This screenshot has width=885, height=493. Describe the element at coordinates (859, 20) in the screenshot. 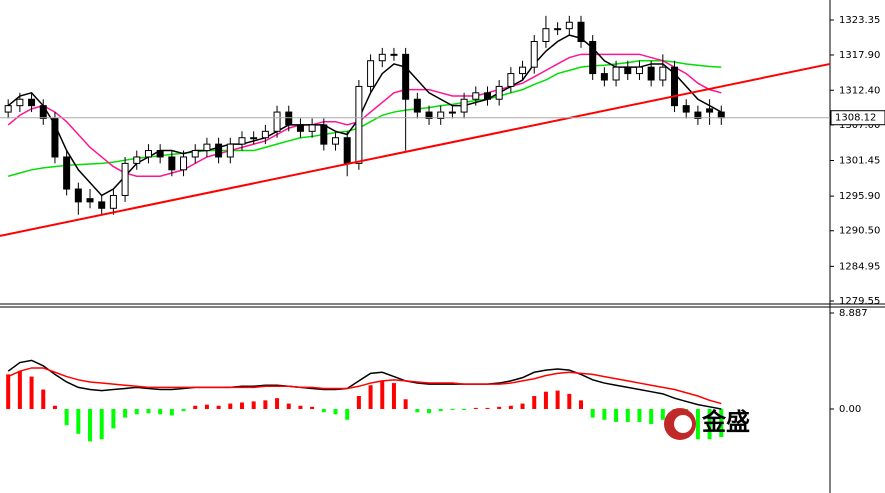

I see `y-tick-label: 1323.35` at that location.